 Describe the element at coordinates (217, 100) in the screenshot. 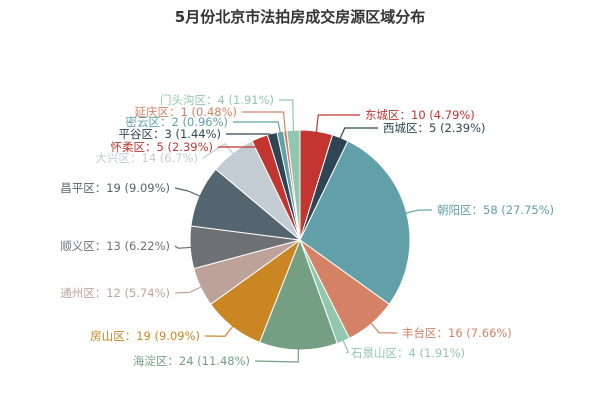

I see `slice-label-15: 门头沟区：4 (1.91%)` at that location.